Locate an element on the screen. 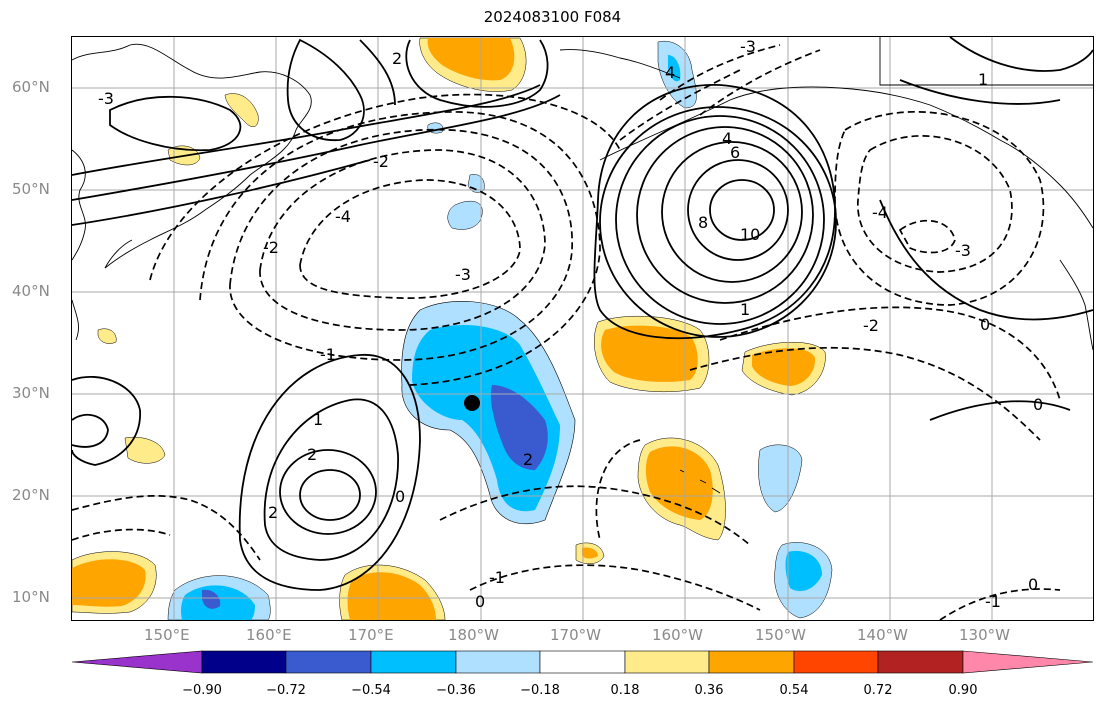 The image size is (1105, 712). colorbar-extend-high is located at coordinates (1028, 662).